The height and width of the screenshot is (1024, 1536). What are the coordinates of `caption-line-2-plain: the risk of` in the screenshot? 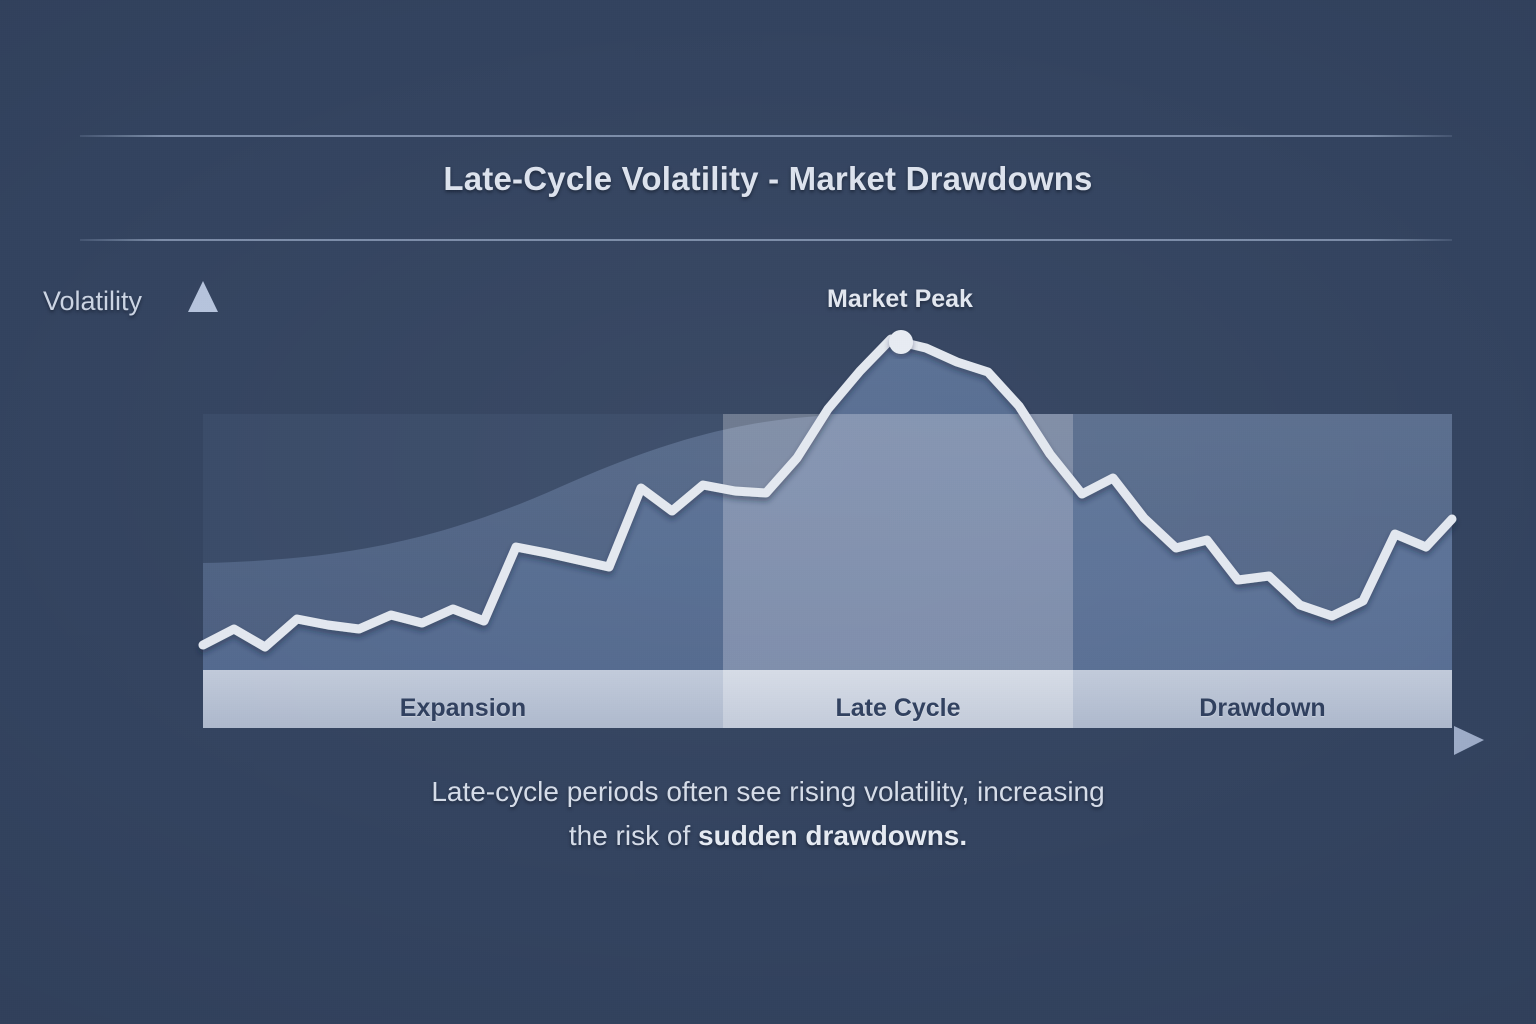 It's located at (633, 835).